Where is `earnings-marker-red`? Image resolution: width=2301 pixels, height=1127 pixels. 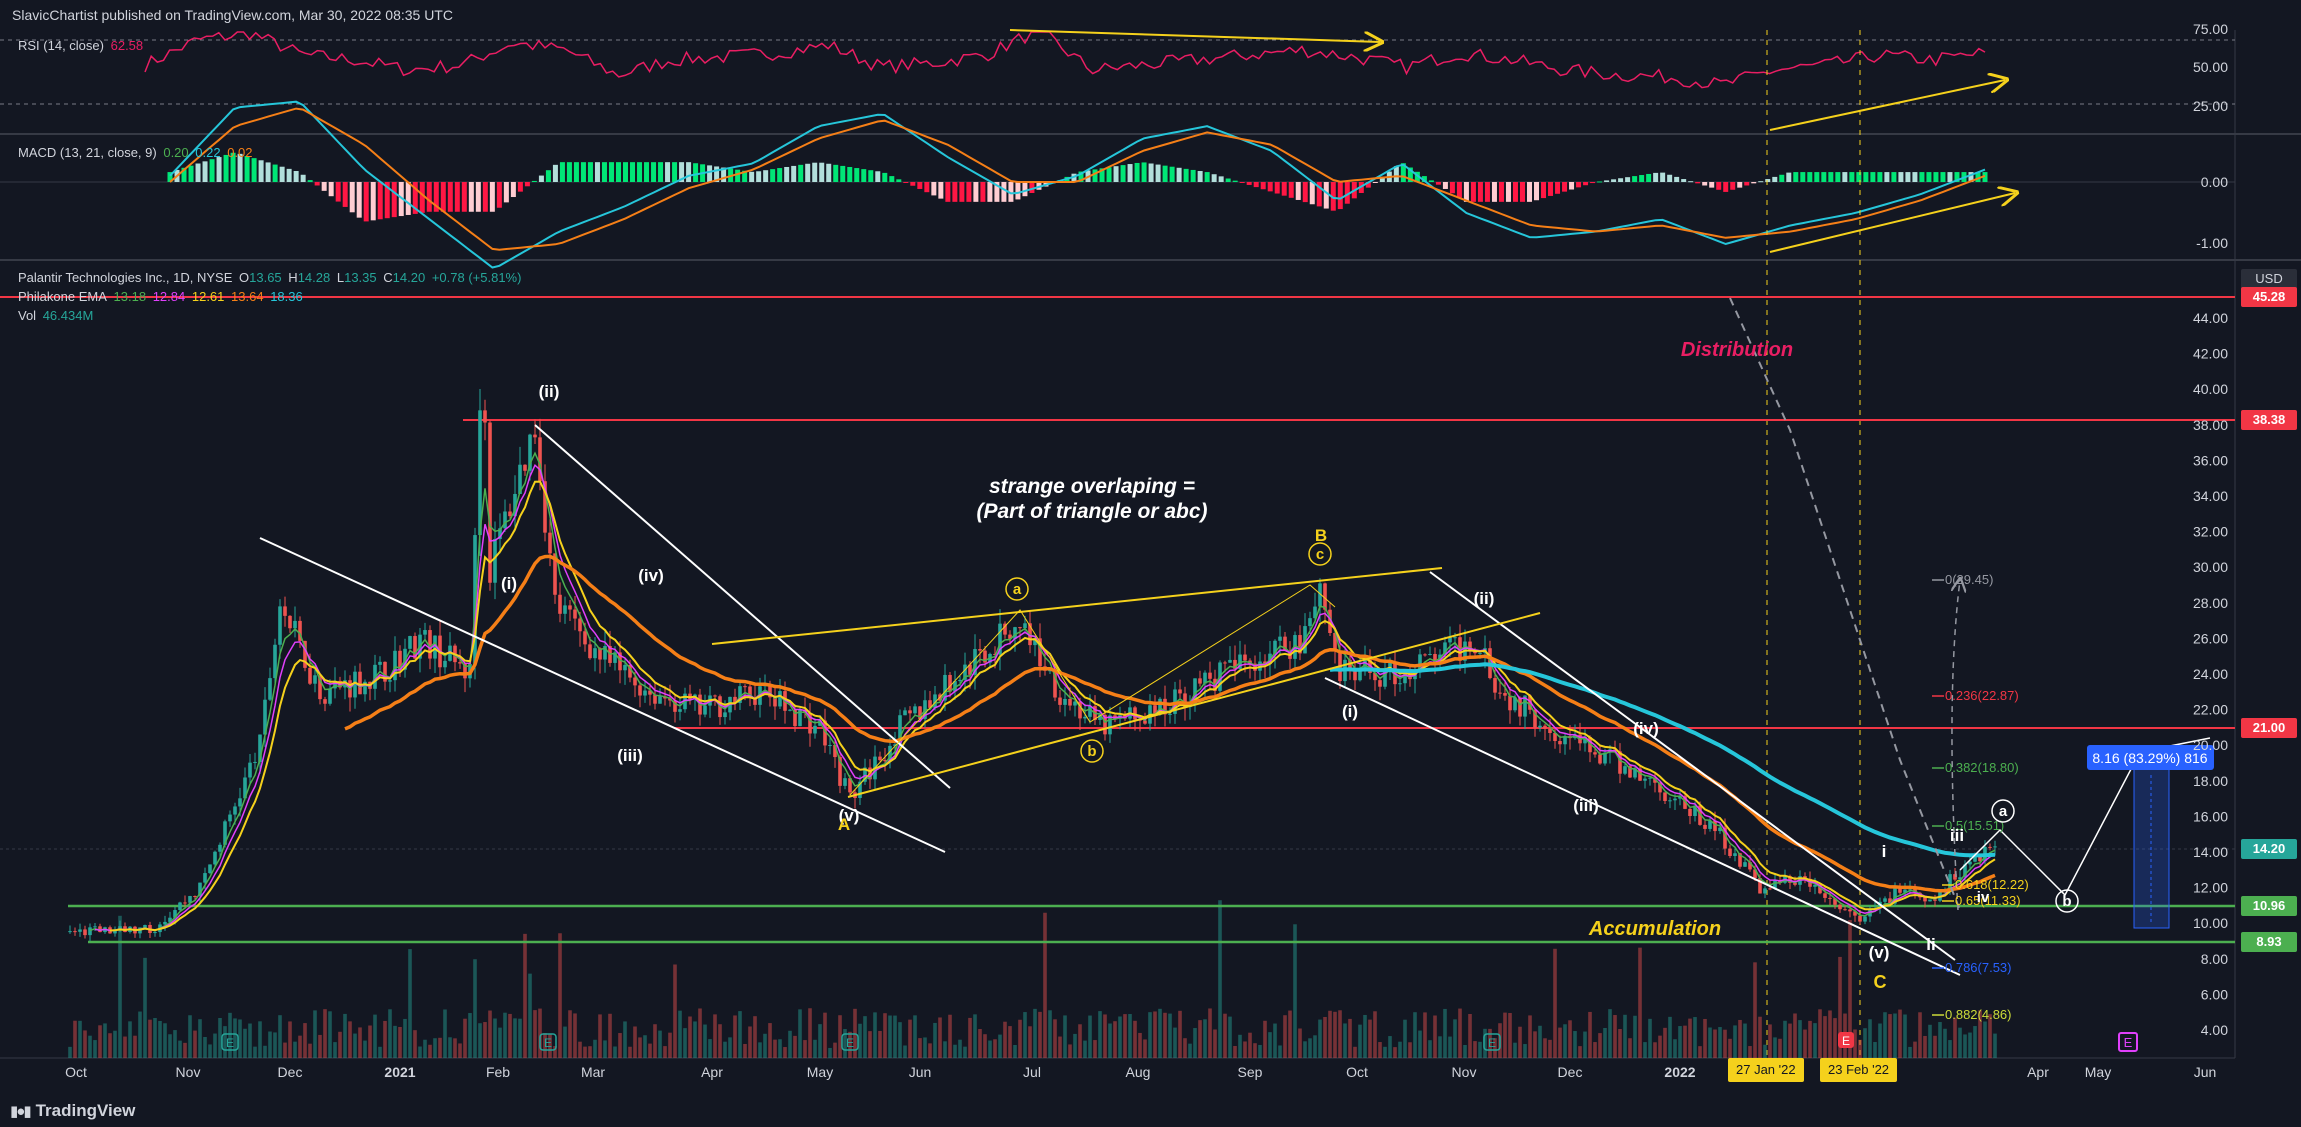 earnings-marker-red is located at coordinates (1846, 1040).